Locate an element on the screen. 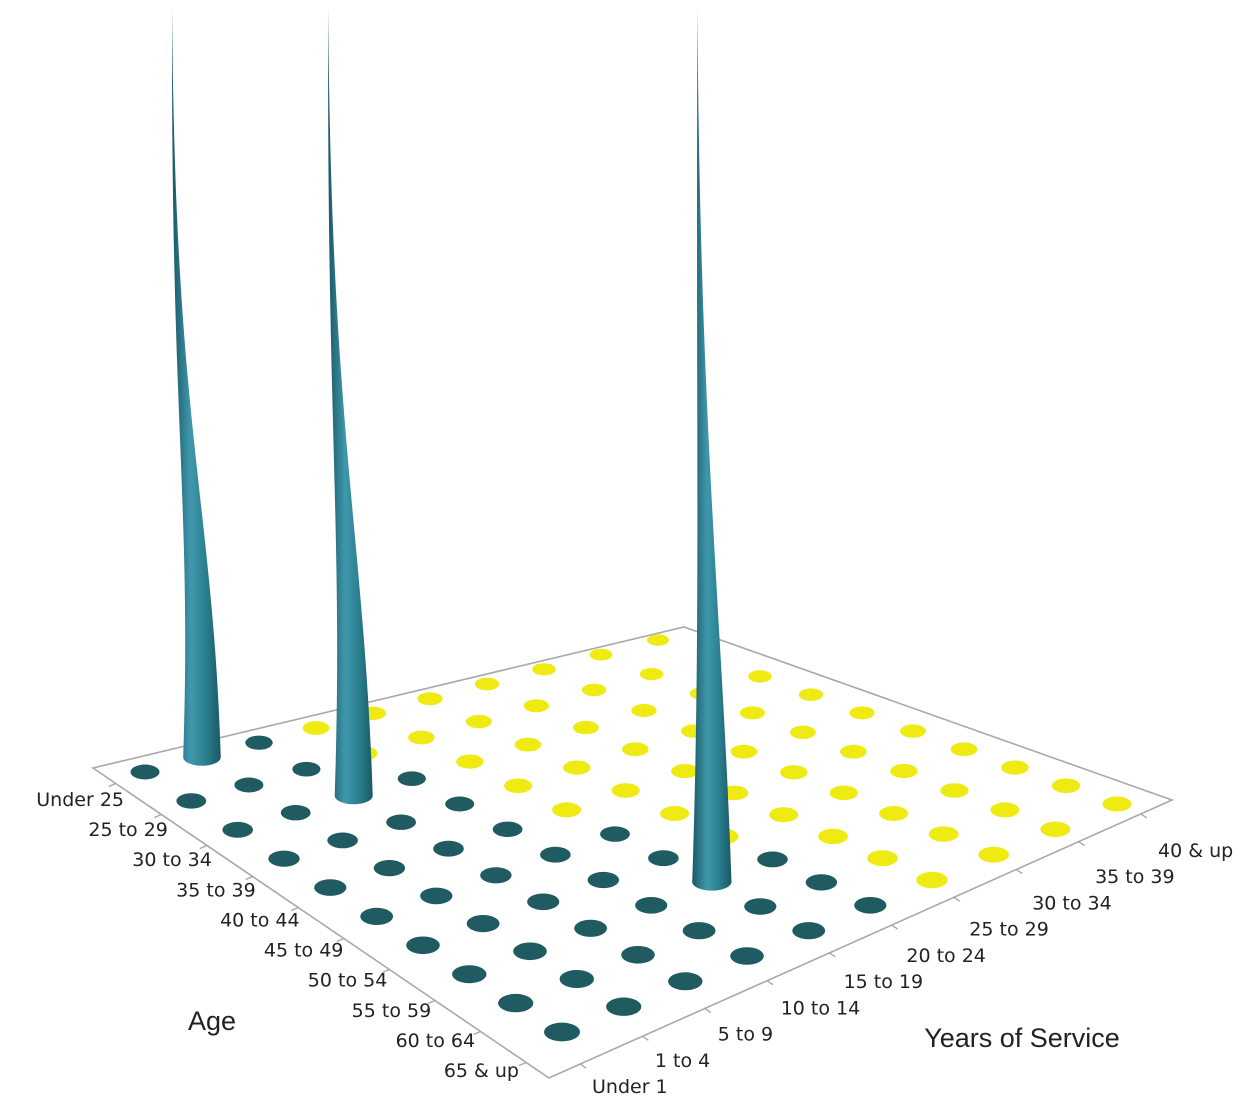  x-axis-title: Years of Service is located at coordinates (1022, 1038).